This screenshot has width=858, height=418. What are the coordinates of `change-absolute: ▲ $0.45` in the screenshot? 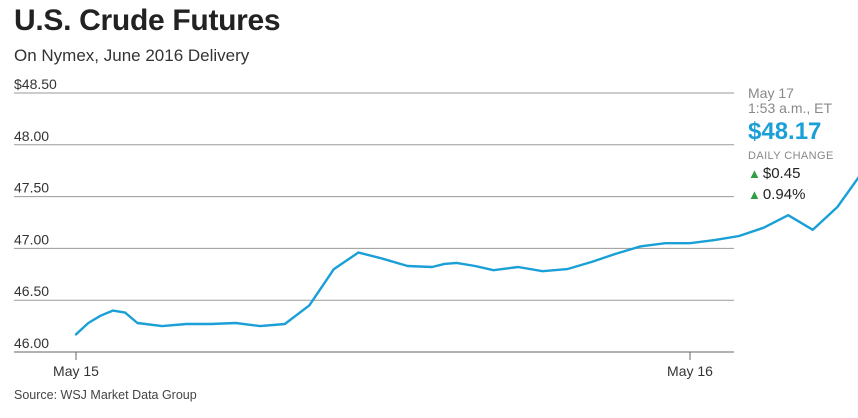 It's located at (801, 174).